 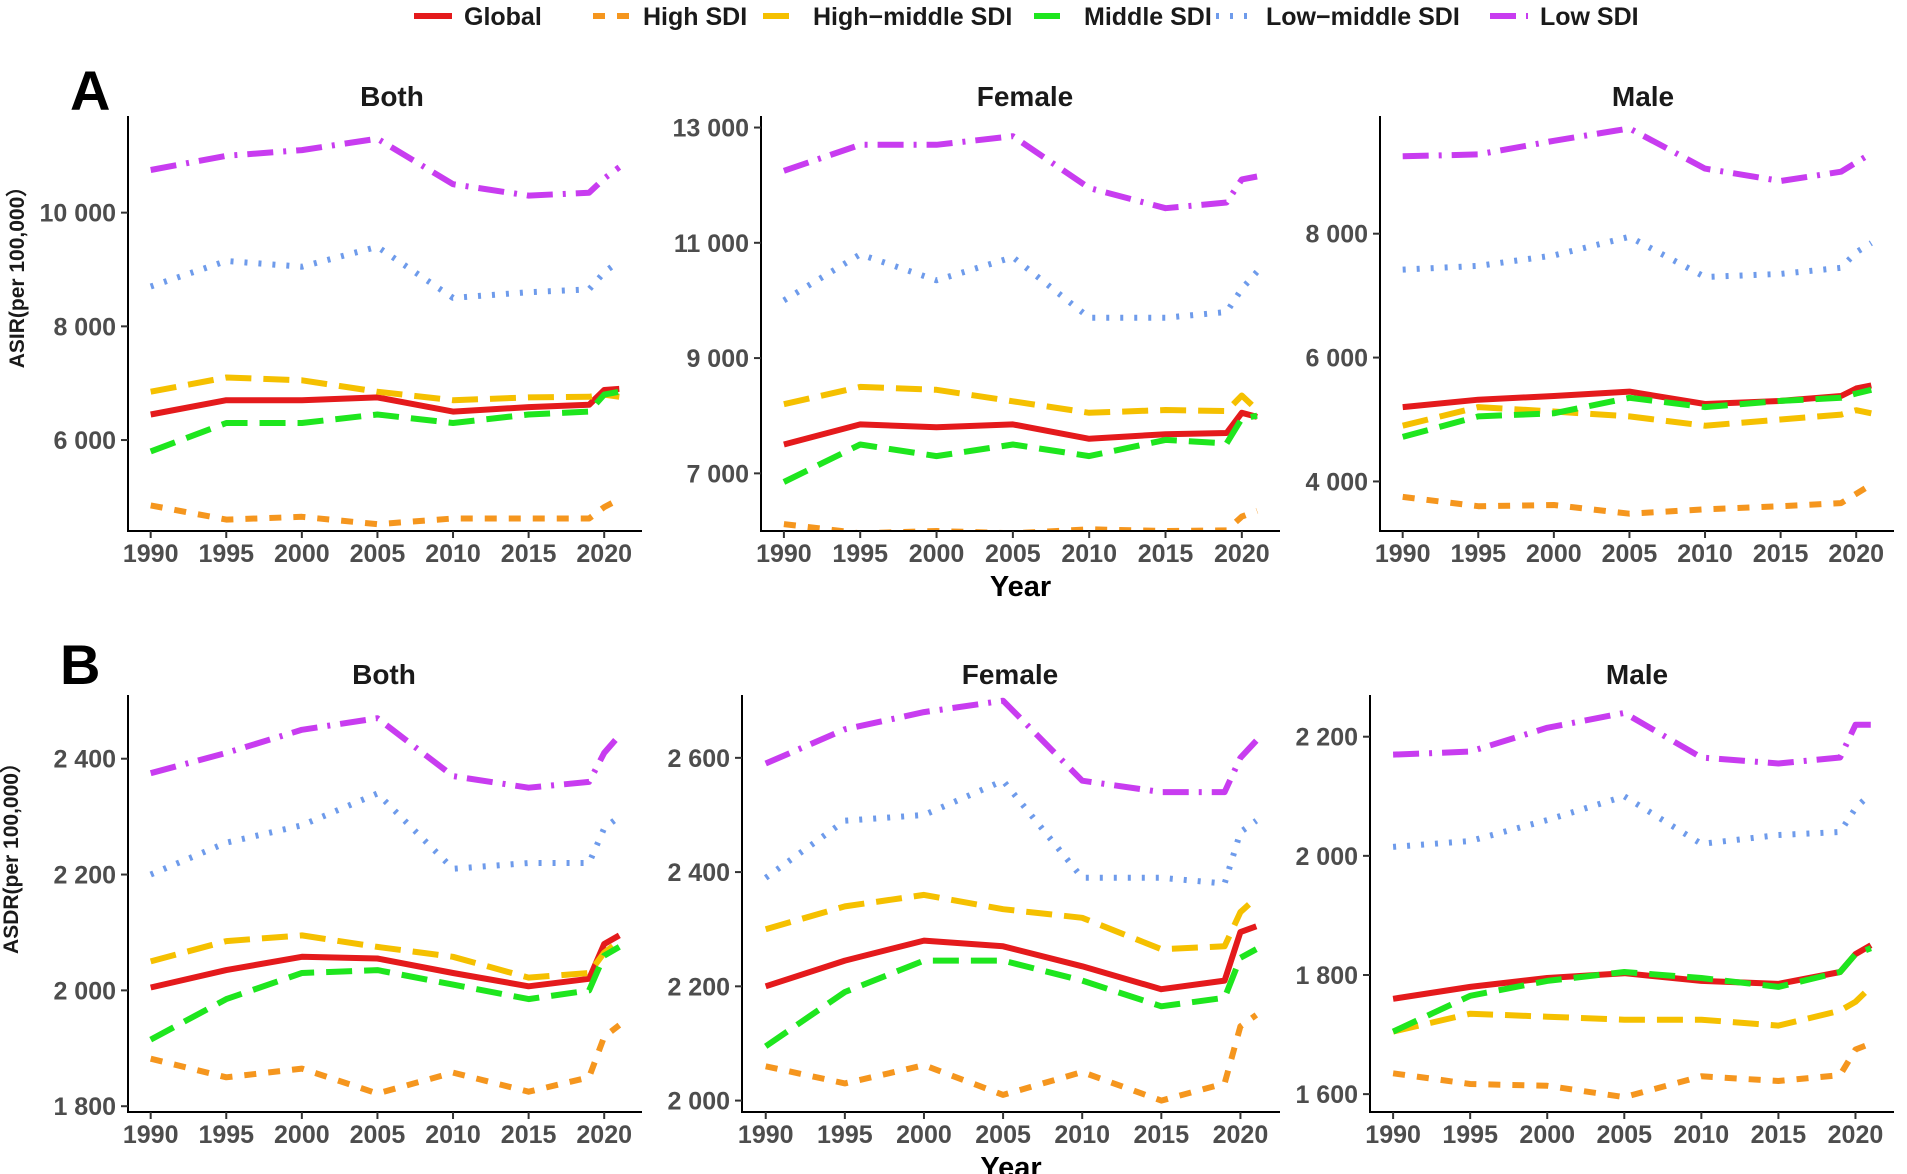 I want to click on legend-label: High−middle SDI, so click(x=912, y=17).